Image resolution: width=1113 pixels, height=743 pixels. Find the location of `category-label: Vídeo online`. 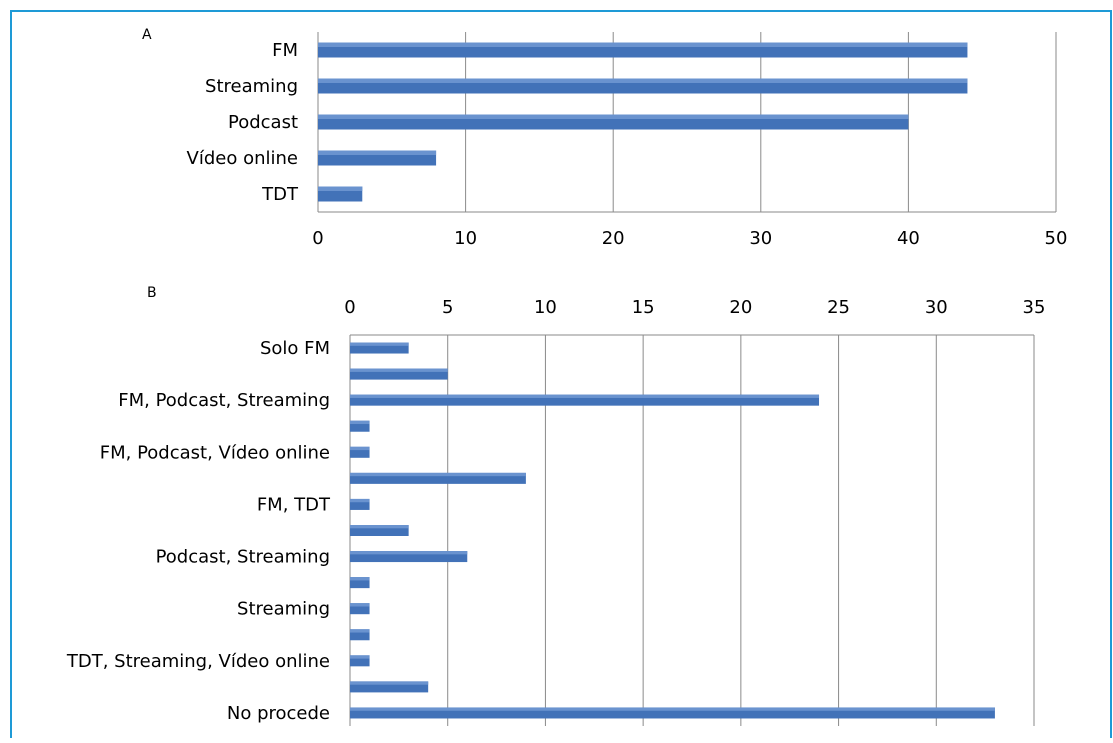

category-label: Vídeo online is located at coordinates (242, 158).